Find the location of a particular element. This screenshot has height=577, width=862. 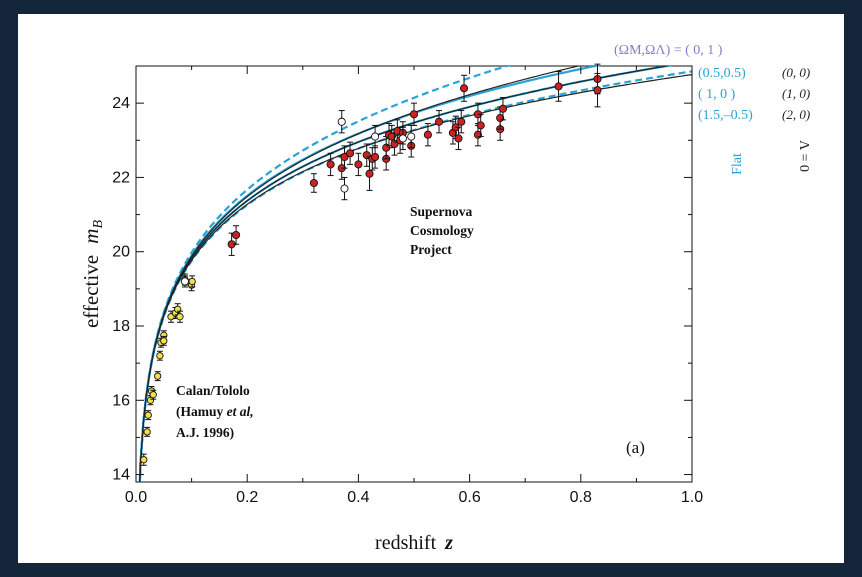

y-tick-label: 16 is located at coordinates (121, 400).